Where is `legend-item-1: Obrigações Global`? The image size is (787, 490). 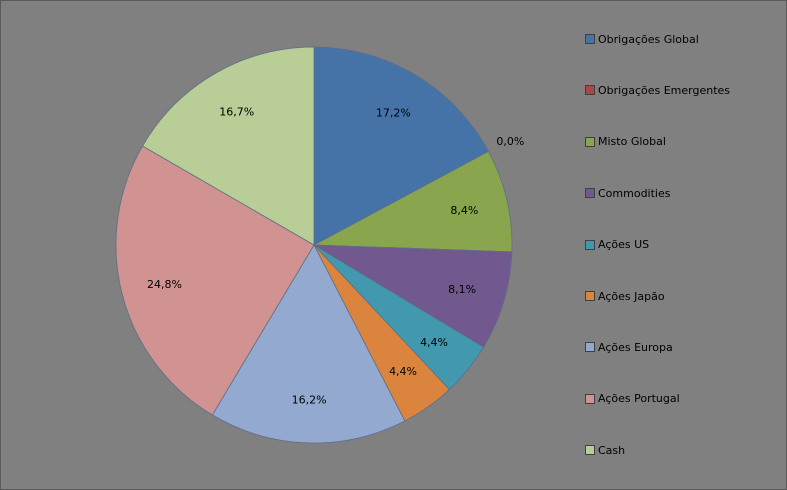 legend-item-1: Obrigações Global is located at coordinates (642, 39).